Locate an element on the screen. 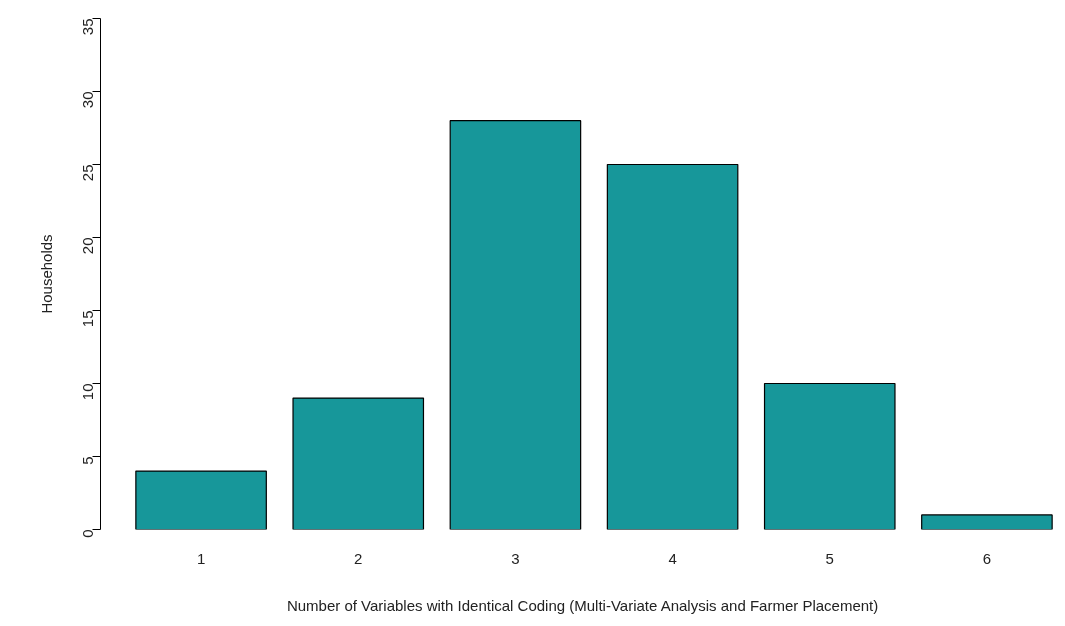 The height and width of the screenshot is (626, 1065). y-tick-label: 20 is located at coordinates (87, 246).